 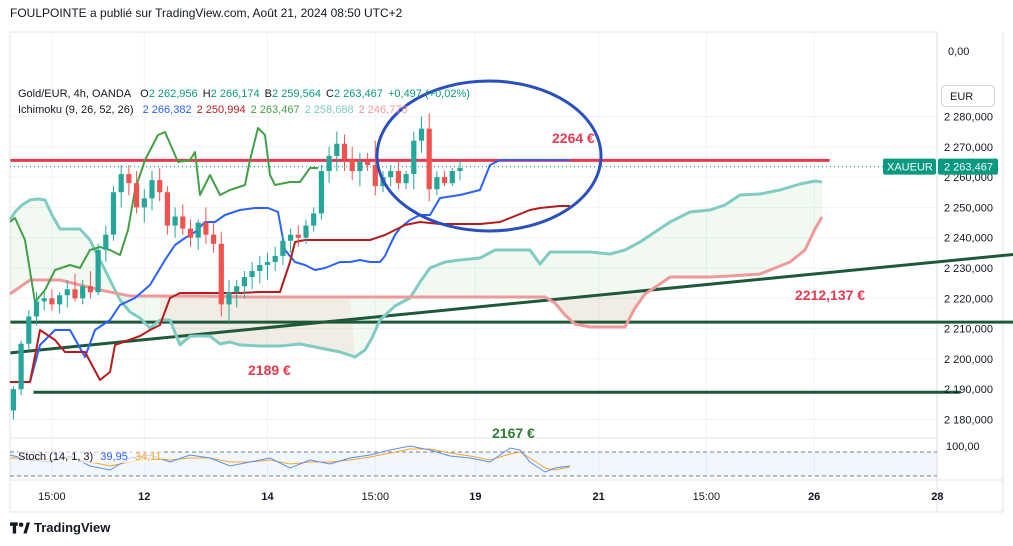 I want to click on price-tick-label: 2 200,000, so click(x=968, y=360).